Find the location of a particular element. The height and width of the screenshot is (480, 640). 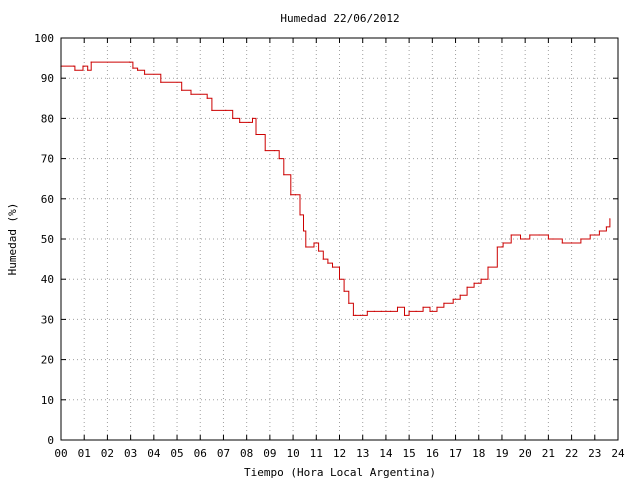

y-tick-label: 0 is located at coordinates (50, 440).